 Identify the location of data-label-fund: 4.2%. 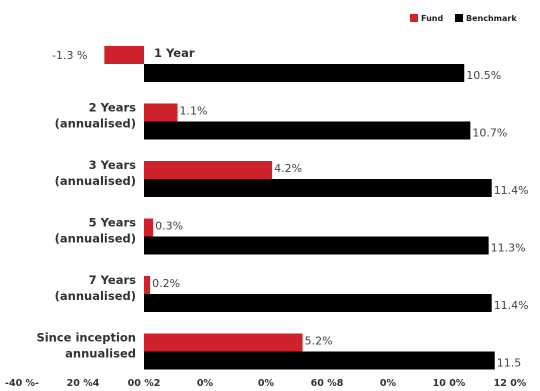
(288, 168).